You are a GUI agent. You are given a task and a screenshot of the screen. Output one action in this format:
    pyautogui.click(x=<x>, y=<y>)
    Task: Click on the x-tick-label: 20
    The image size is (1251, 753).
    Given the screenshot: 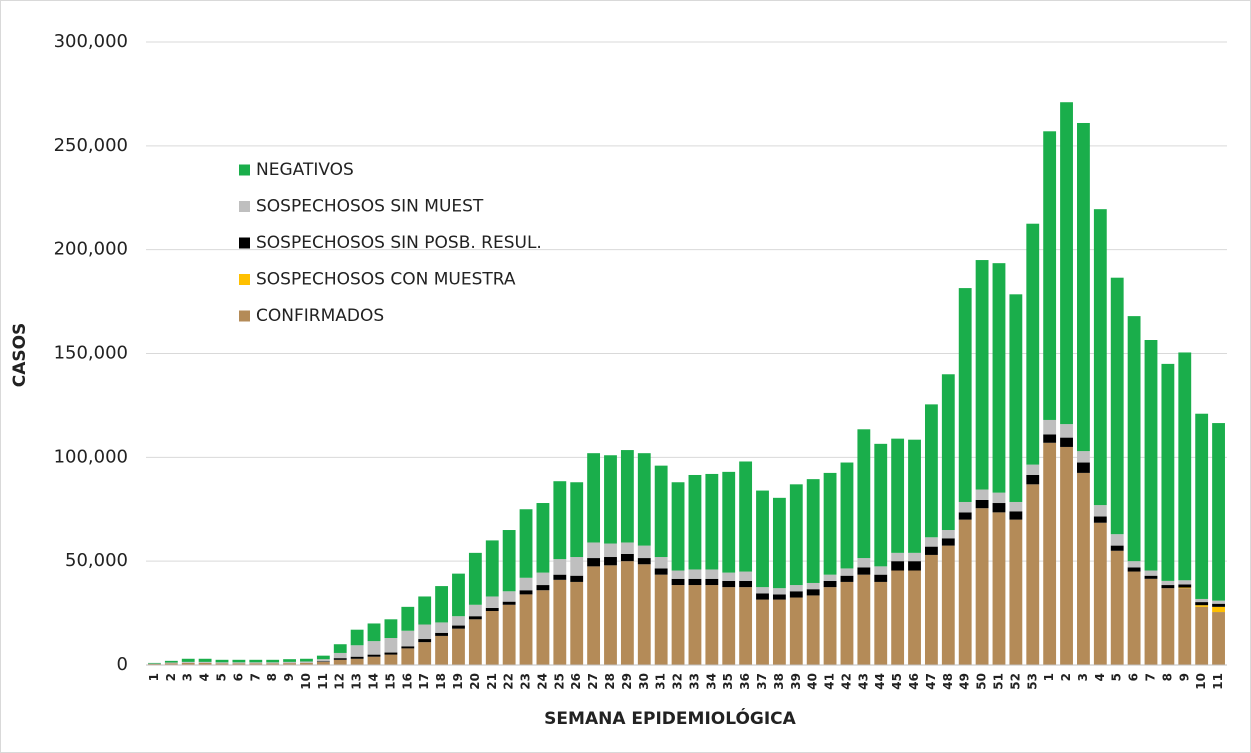 What is the action you would take?
    pyautogui.click(x=475, y=681)
    